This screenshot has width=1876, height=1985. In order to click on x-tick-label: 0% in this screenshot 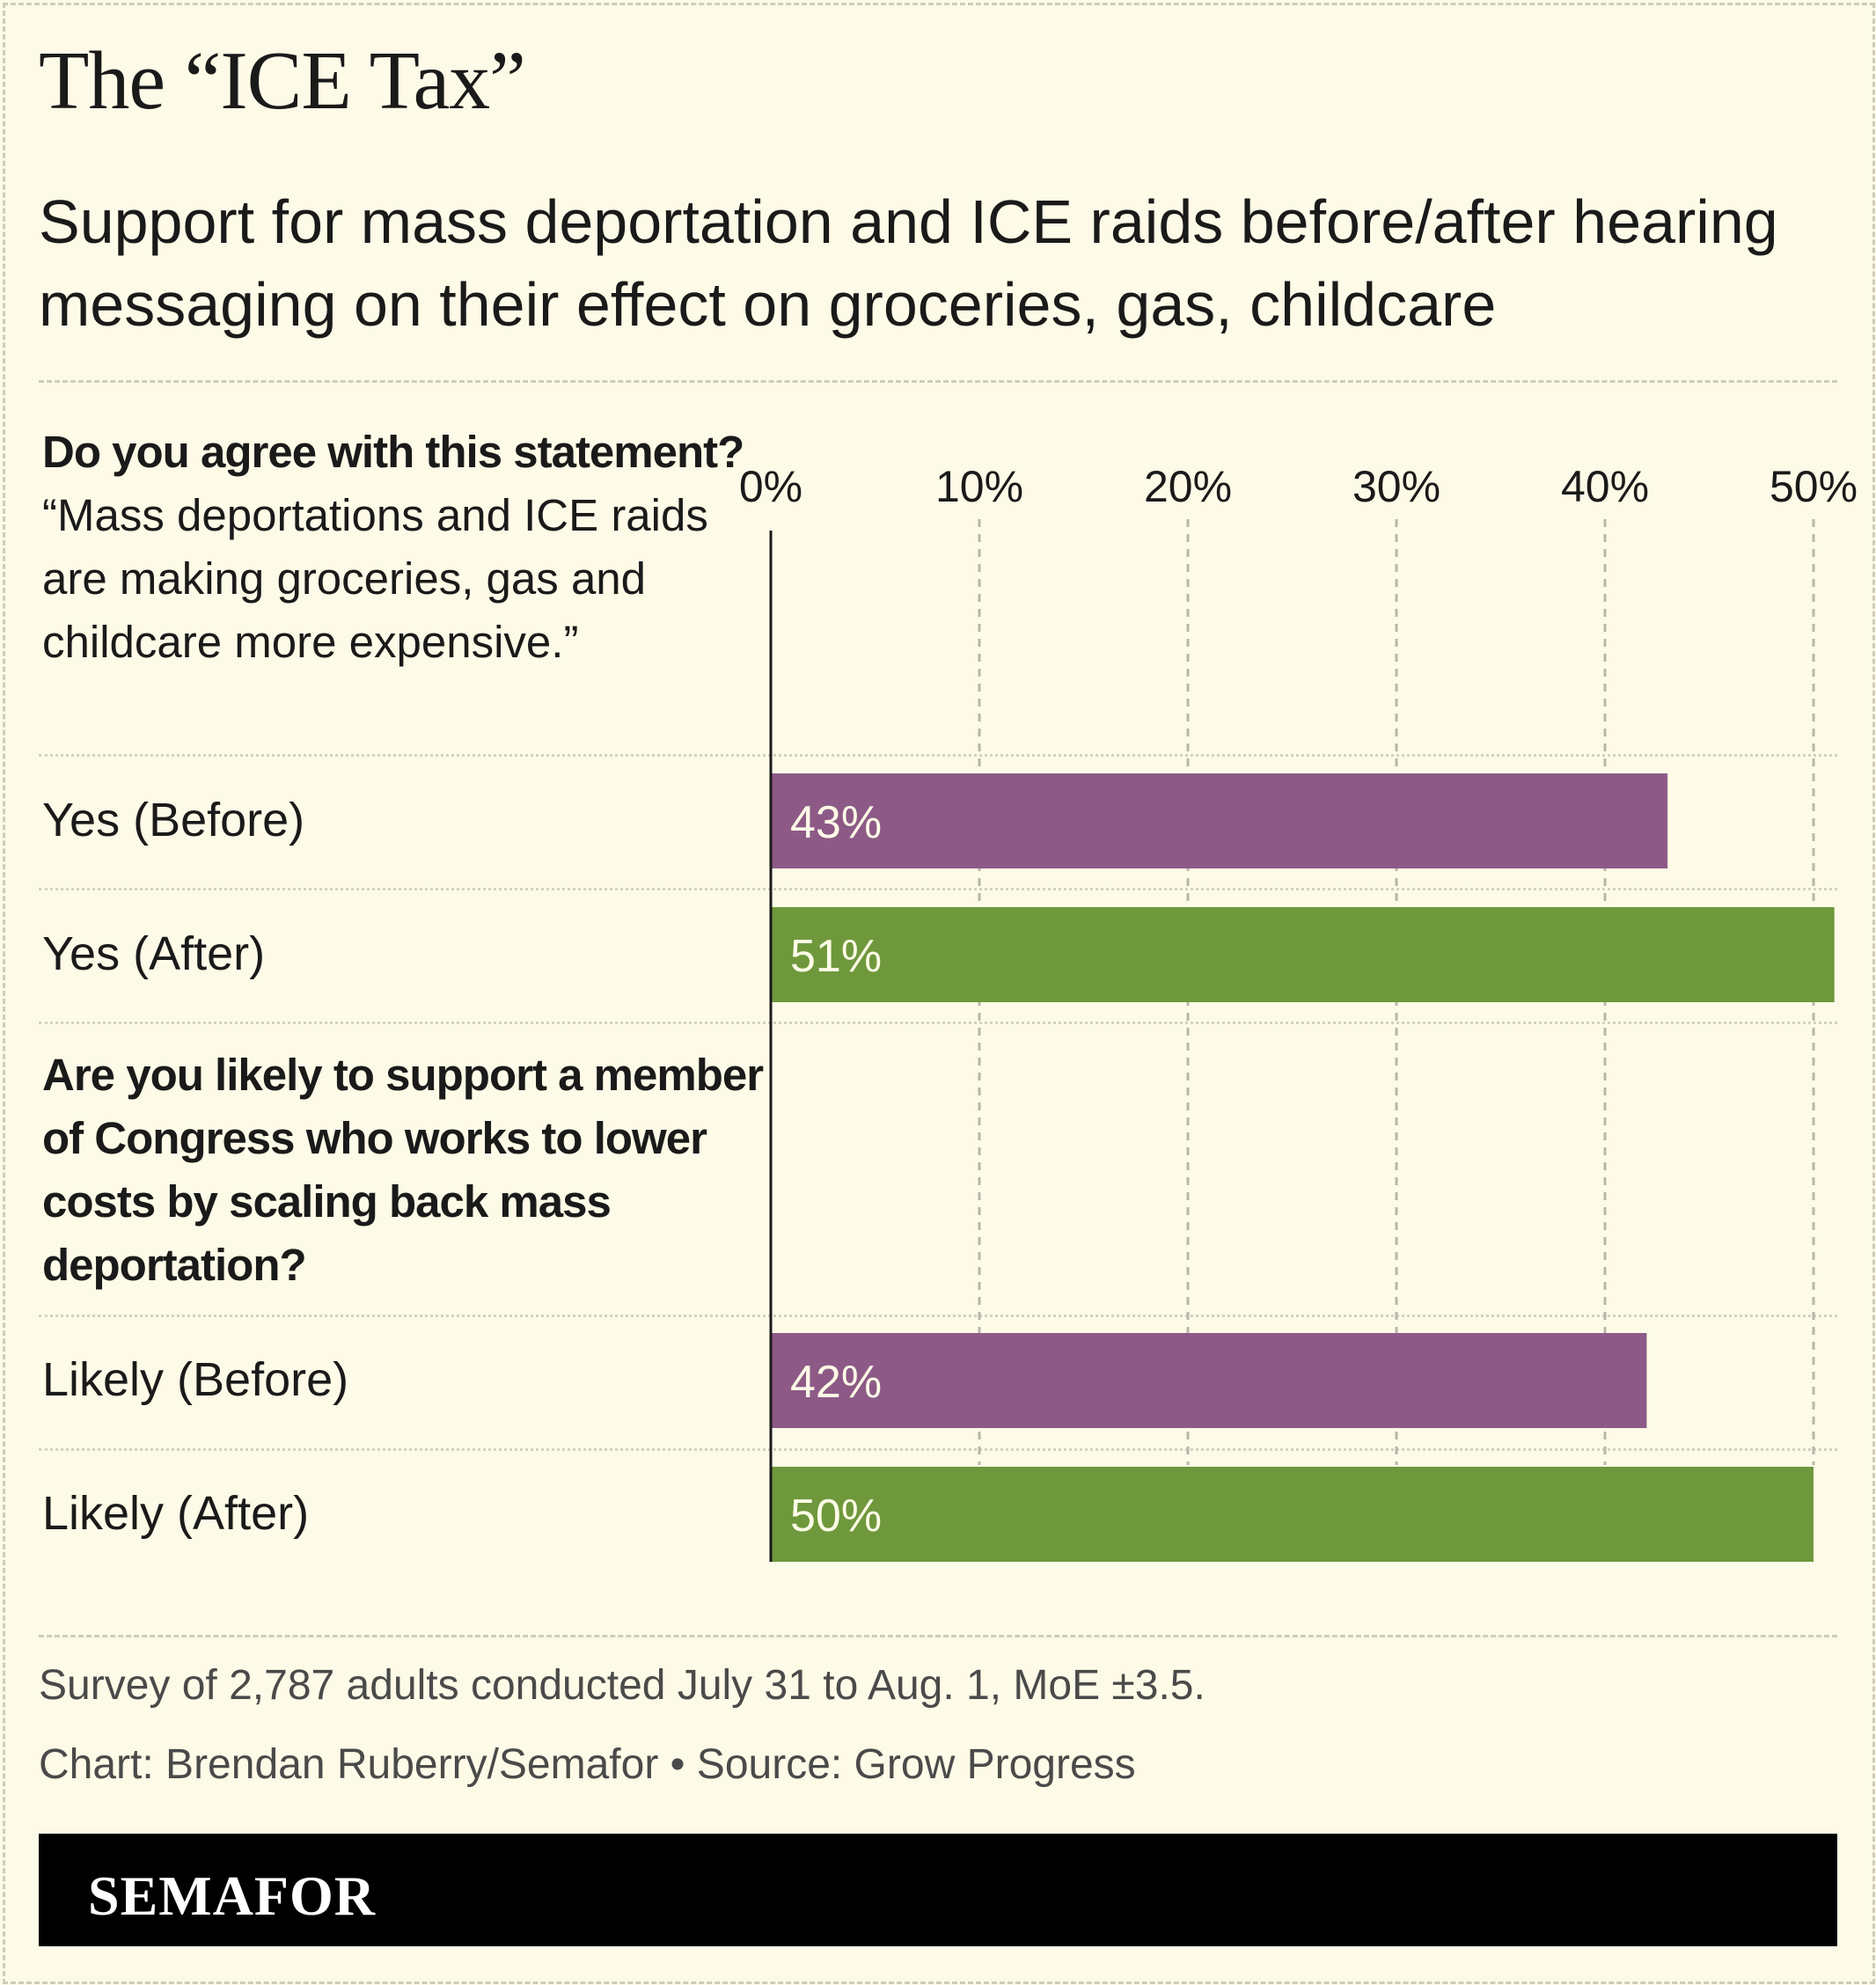, I will do `click(770, 487)`.